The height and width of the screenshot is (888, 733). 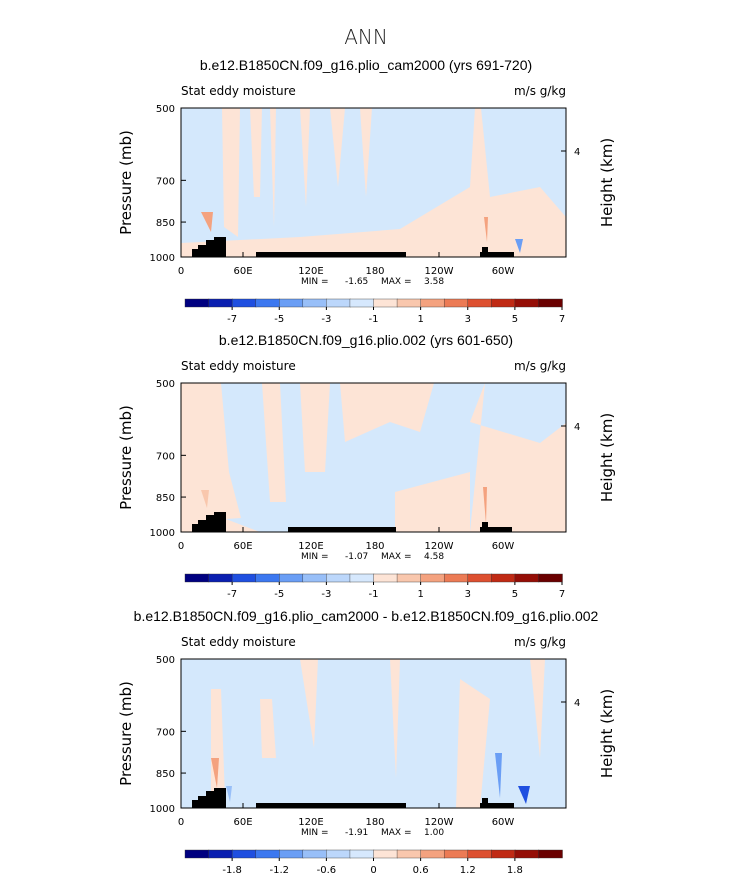 I want to click on colorbar-label: 0.6, so click(x=421, y=870).